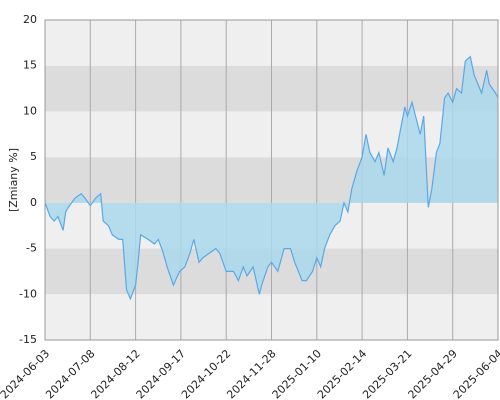 This screenshot has width=500, height=400. I want to click on y-tick-label: 10, so click(30, 110).